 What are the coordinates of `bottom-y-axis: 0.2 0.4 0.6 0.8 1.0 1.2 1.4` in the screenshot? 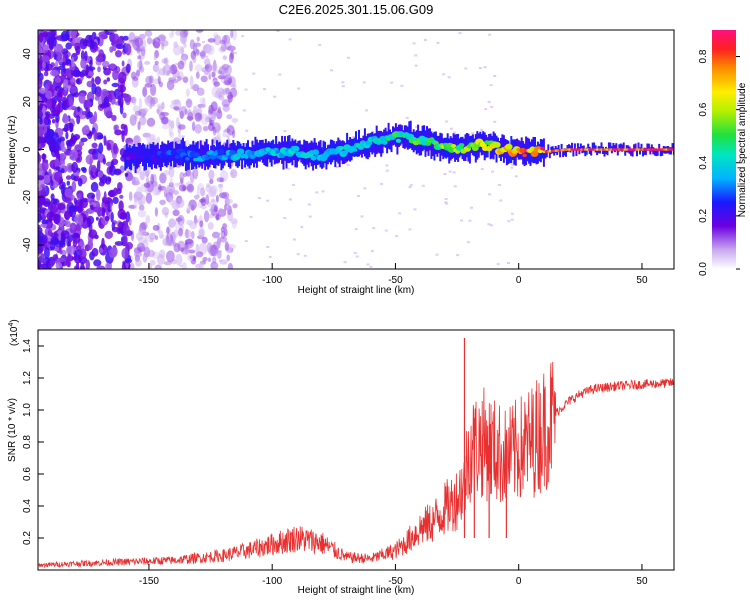 It's located at (33, 442).